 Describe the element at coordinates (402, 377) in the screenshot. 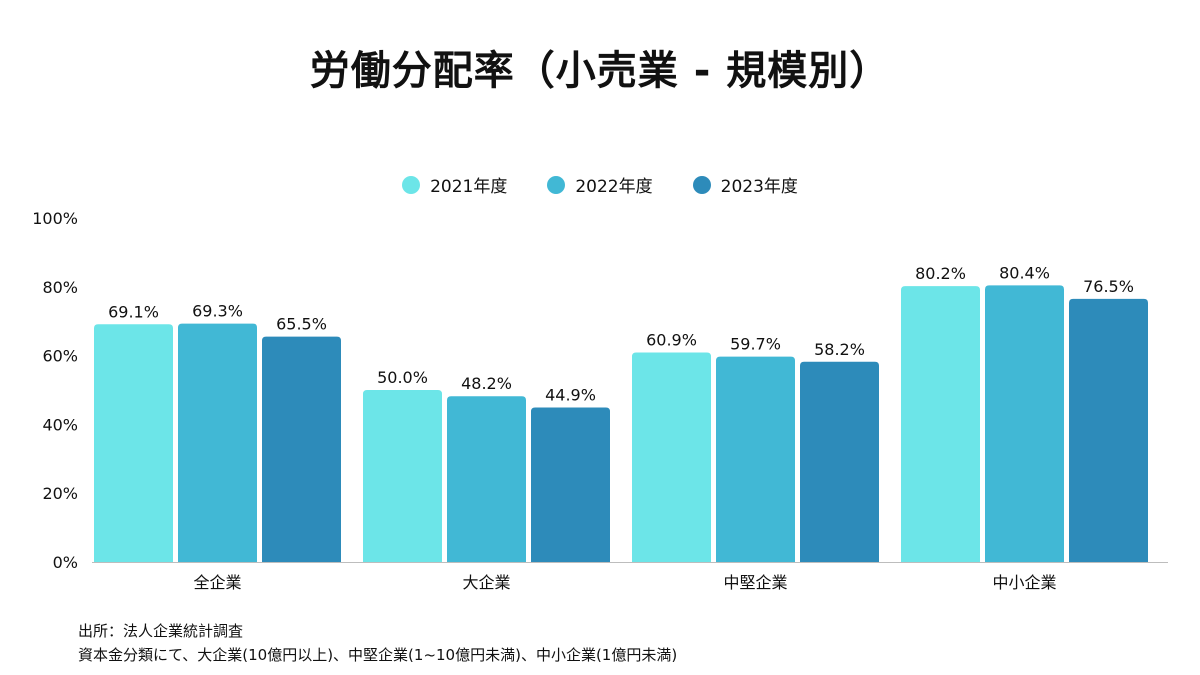

I see `data-label: 50.0%` at that location.